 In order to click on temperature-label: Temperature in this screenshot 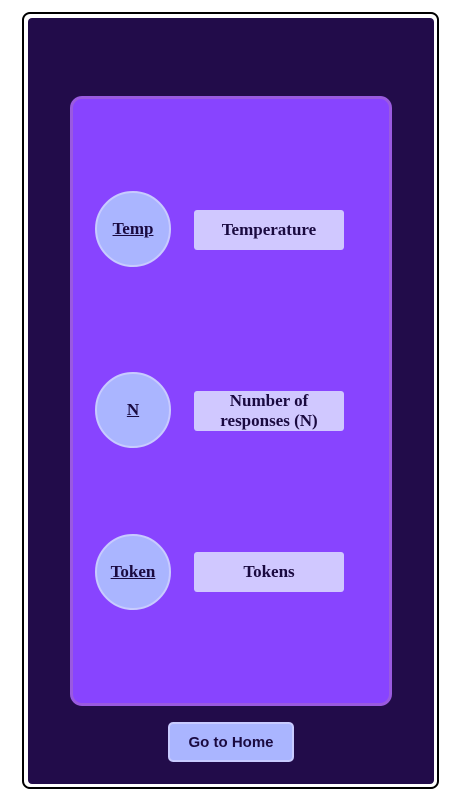, I will do `click(269, 230)`.